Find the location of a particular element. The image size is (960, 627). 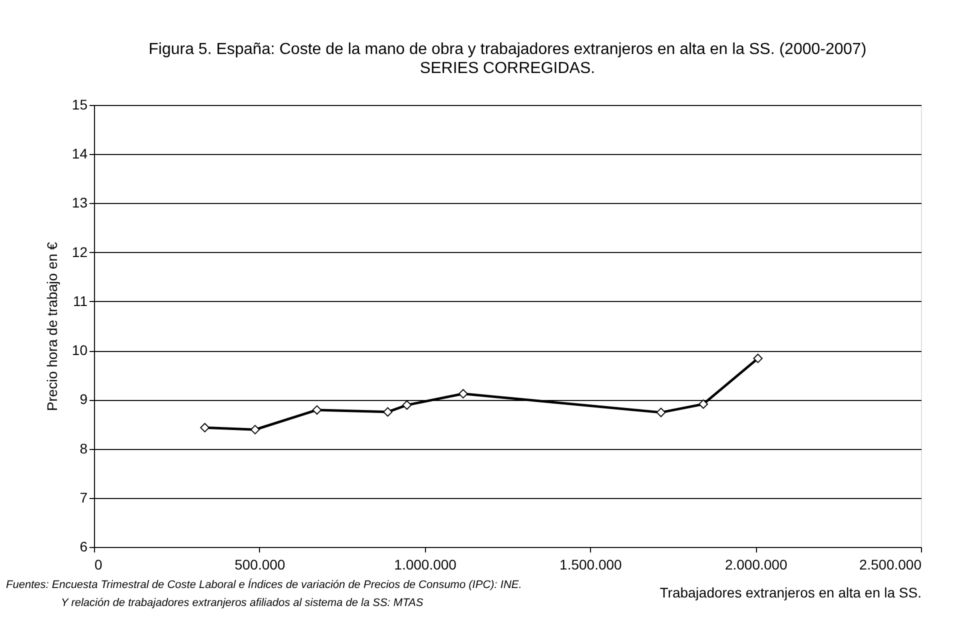

x-tick-label: 0 is located at coordinates (98, 564).